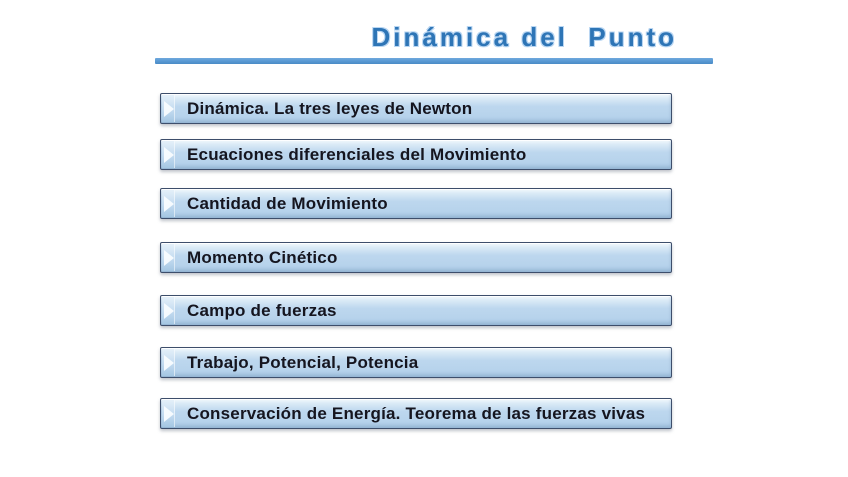  I want to click on menu-item-dinamica-leyes-newton: Dinámica. La tres leyes de Newton, so click(416, 108).